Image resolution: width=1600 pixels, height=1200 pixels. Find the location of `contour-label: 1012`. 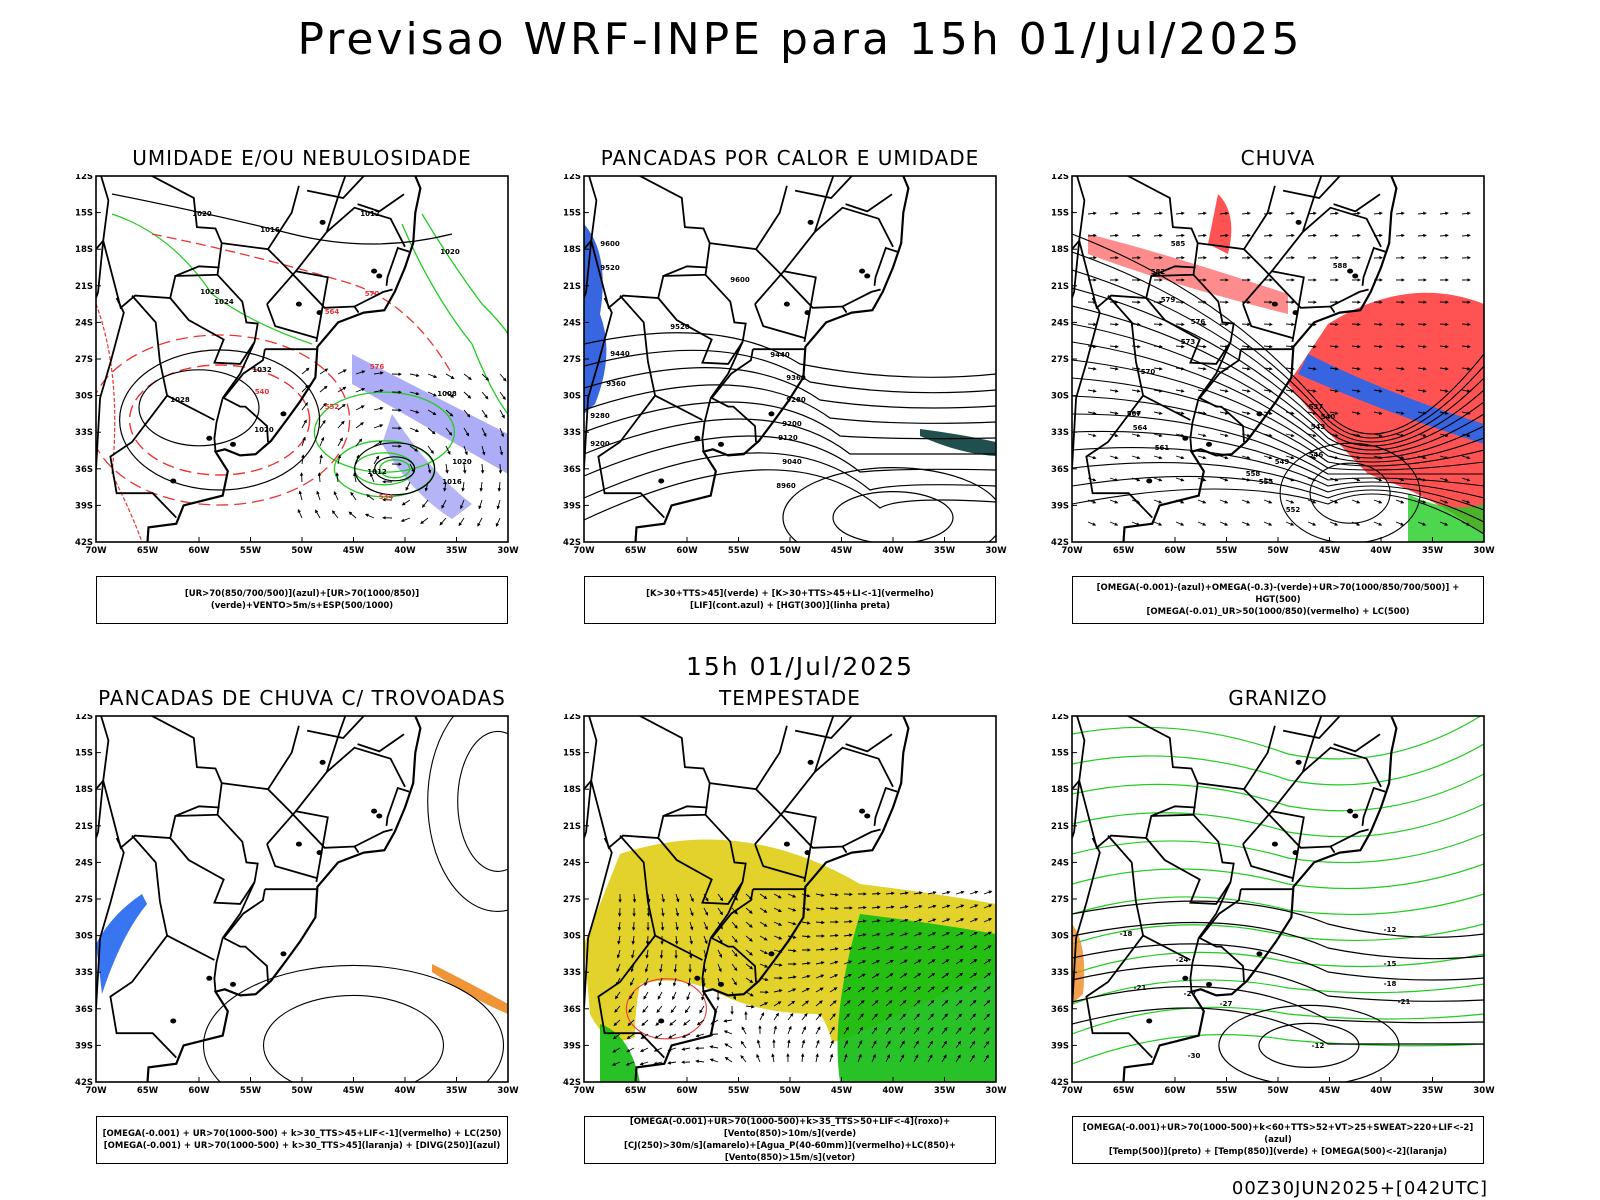

contour-label: 1012 is located at coordinates (377, 472).